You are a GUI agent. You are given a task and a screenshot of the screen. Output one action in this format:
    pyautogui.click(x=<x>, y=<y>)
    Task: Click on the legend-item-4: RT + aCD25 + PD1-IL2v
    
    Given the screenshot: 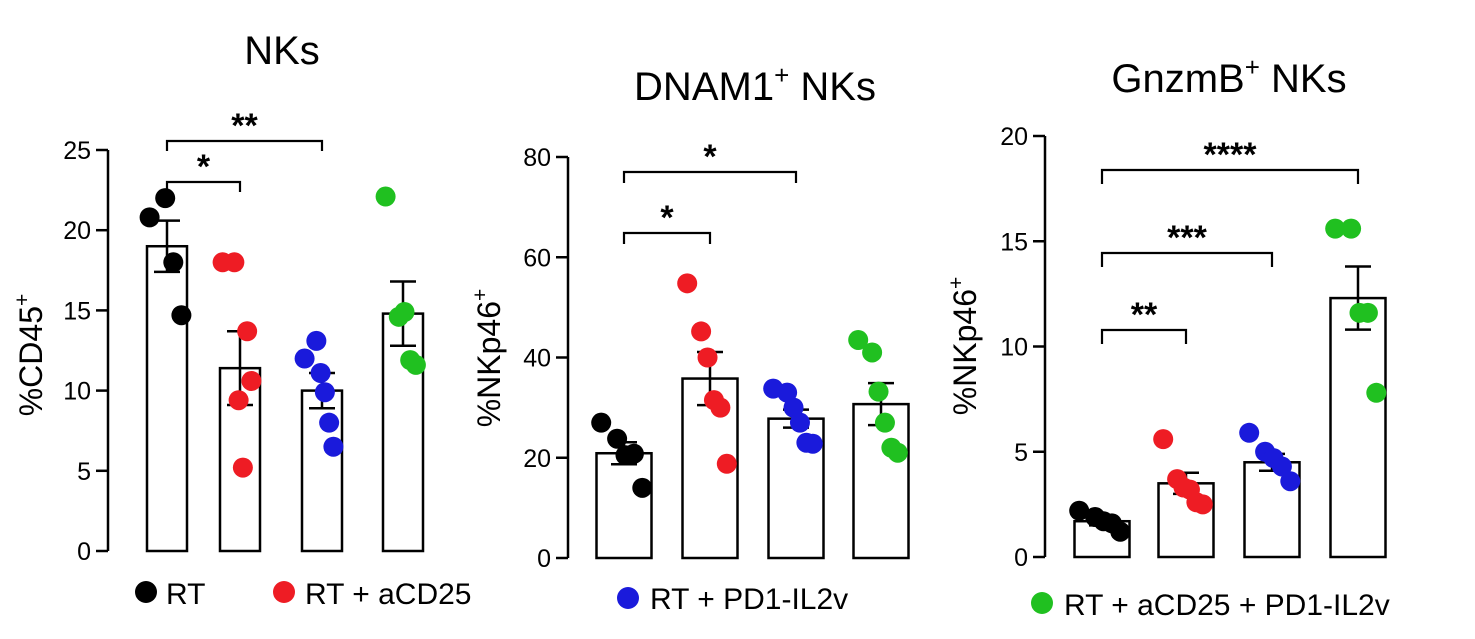 What is the action you would take?
    pyautogui.click(x=1210, y=605)
    